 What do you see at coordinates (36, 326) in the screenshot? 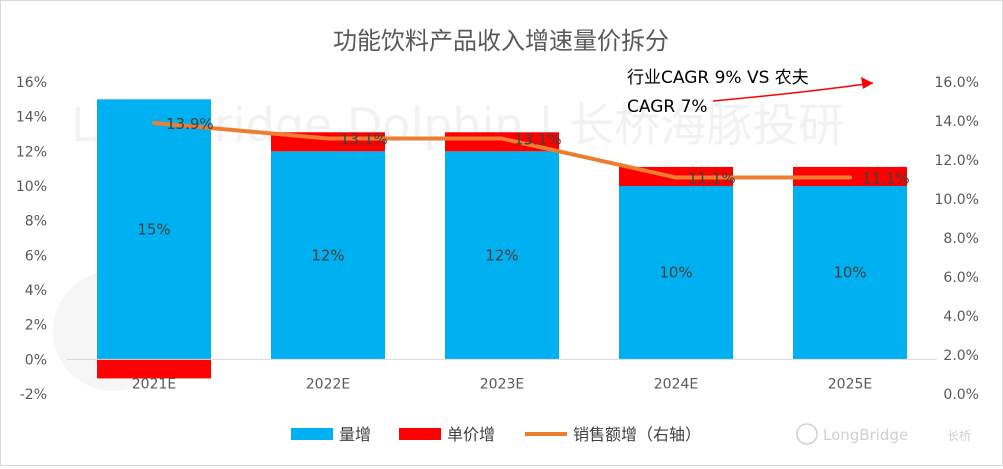
I see `left-tick-label: 2%` at bounding box center [36, 326].